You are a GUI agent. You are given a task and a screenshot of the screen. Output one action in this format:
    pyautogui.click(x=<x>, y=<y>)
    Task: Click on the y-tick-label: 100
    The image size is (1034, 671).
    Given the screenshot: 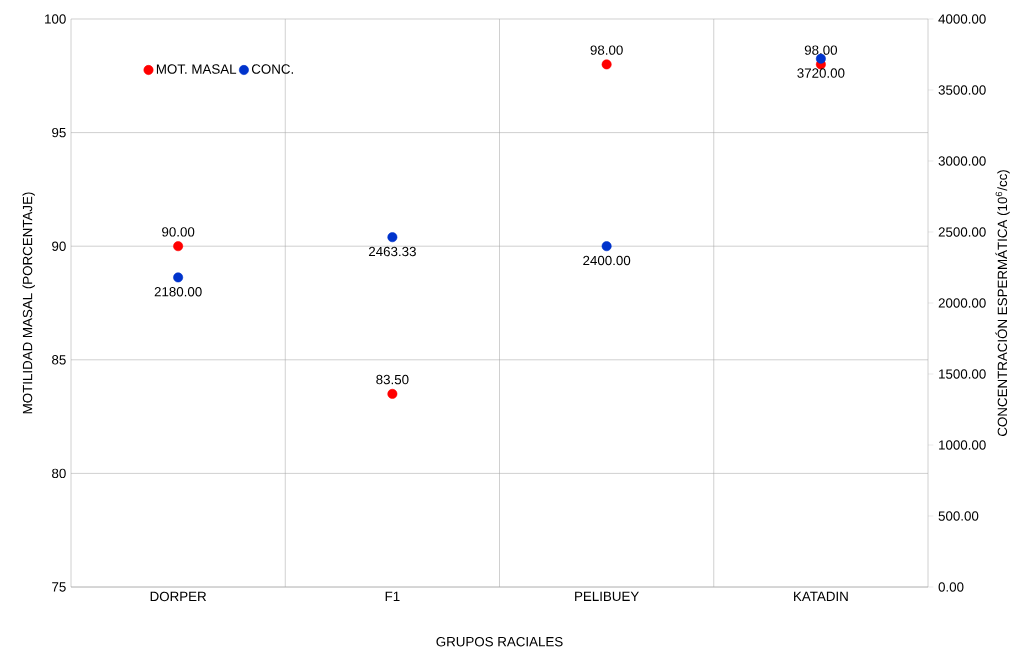 What is the action you would take?
    pyautogui.click(x=55, y=19)
    